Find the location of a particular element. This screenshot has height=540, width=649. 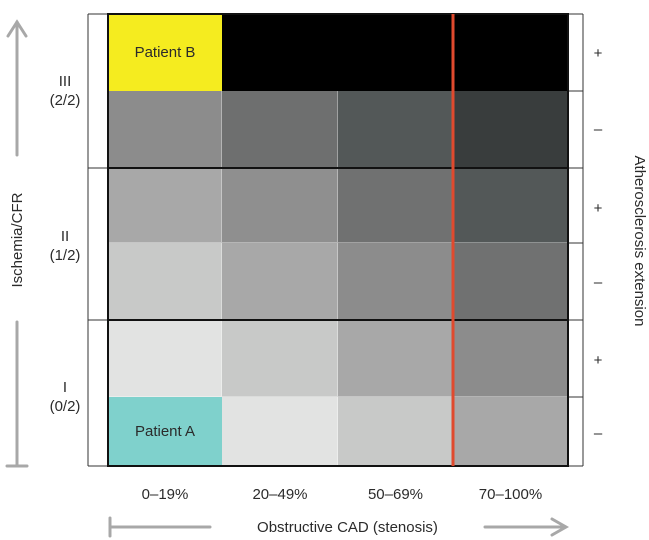

group-label-iii-fraction: (2/2) is located at coordinates (65, 100).